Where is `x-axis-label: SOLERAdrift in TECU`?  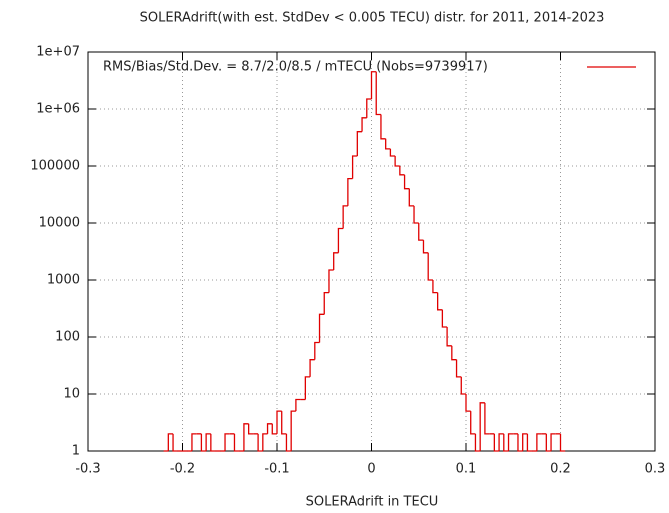
x-axis-label: SOLERAdrift in TECU is located at coordinates (372, 502).